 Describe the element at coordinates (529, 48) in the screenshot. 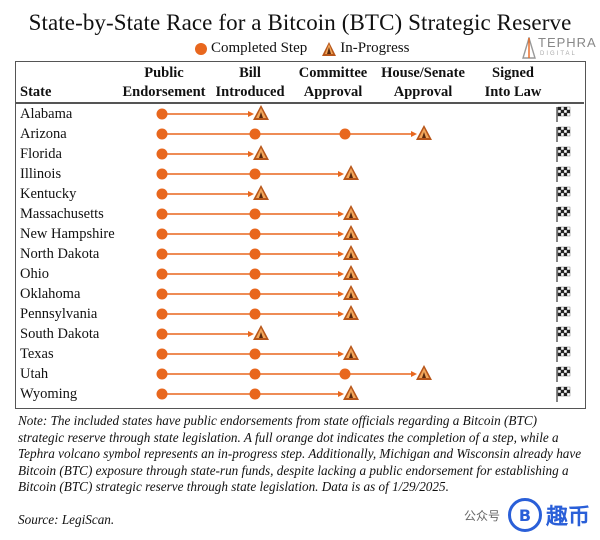

I see `tephra-mountain-icon` at that location.